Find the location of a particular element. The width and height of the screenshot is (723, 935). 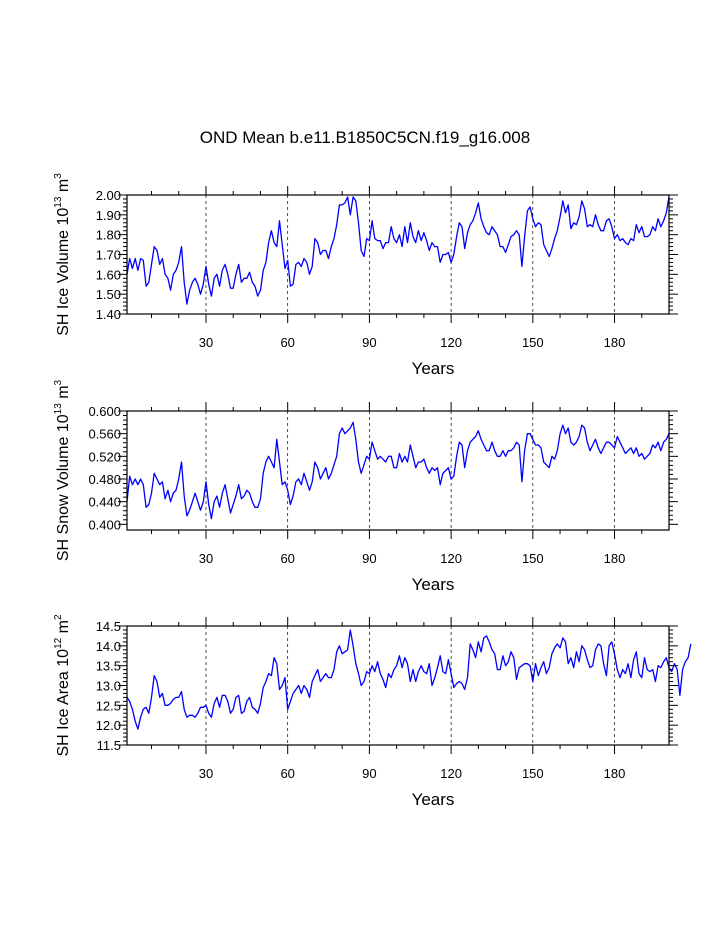

y-tick-label: 14.0 is located at coordinates (108, 646).